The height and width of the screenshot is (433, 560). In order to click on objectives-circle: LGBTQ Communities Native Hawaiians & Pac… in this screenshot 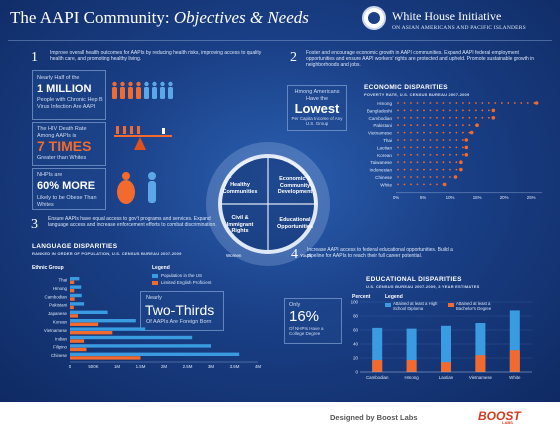, I will do `click(264, 203)`.